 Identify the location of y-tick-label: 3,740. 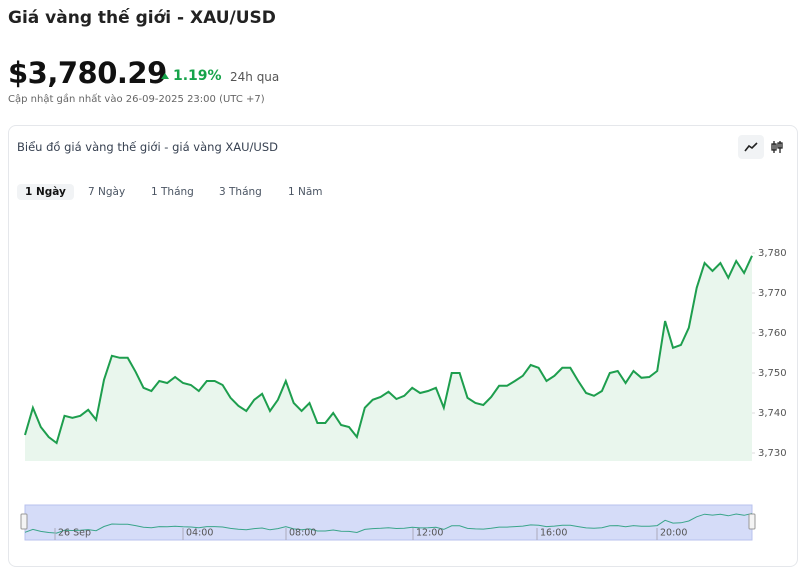
(772, 413).